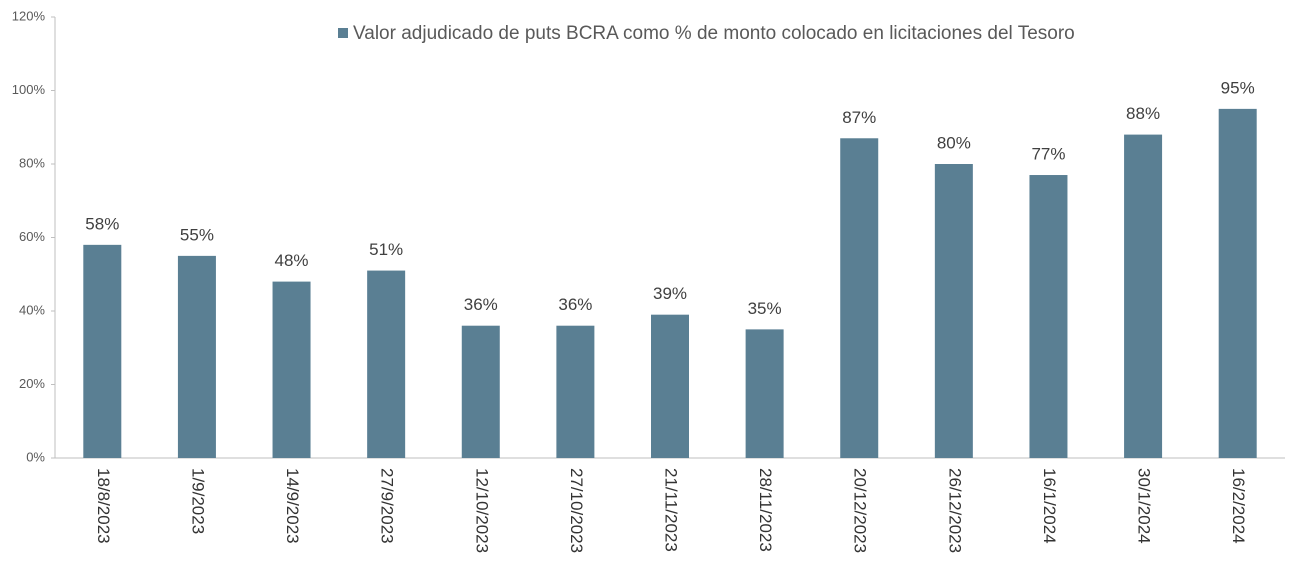 This screenshot has width=1290, height=571. What do you see at coordinates (670, 293) in the screenshot?
I see `data-label: 39%` at bounding box center [670, 293].